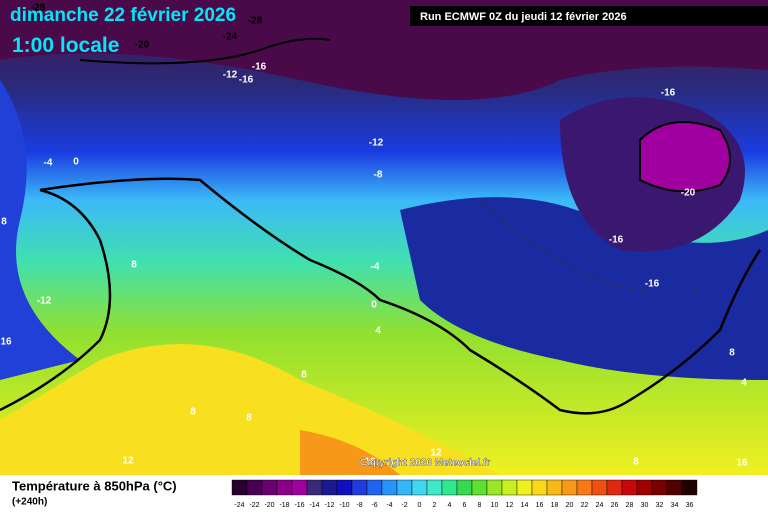 Image resolution: width=768 pixels, height=512 pixels. What do you see at coordinates (299, 505) in the screenshot?
I see `legend-label: -16` at bounding box center [299, 505].